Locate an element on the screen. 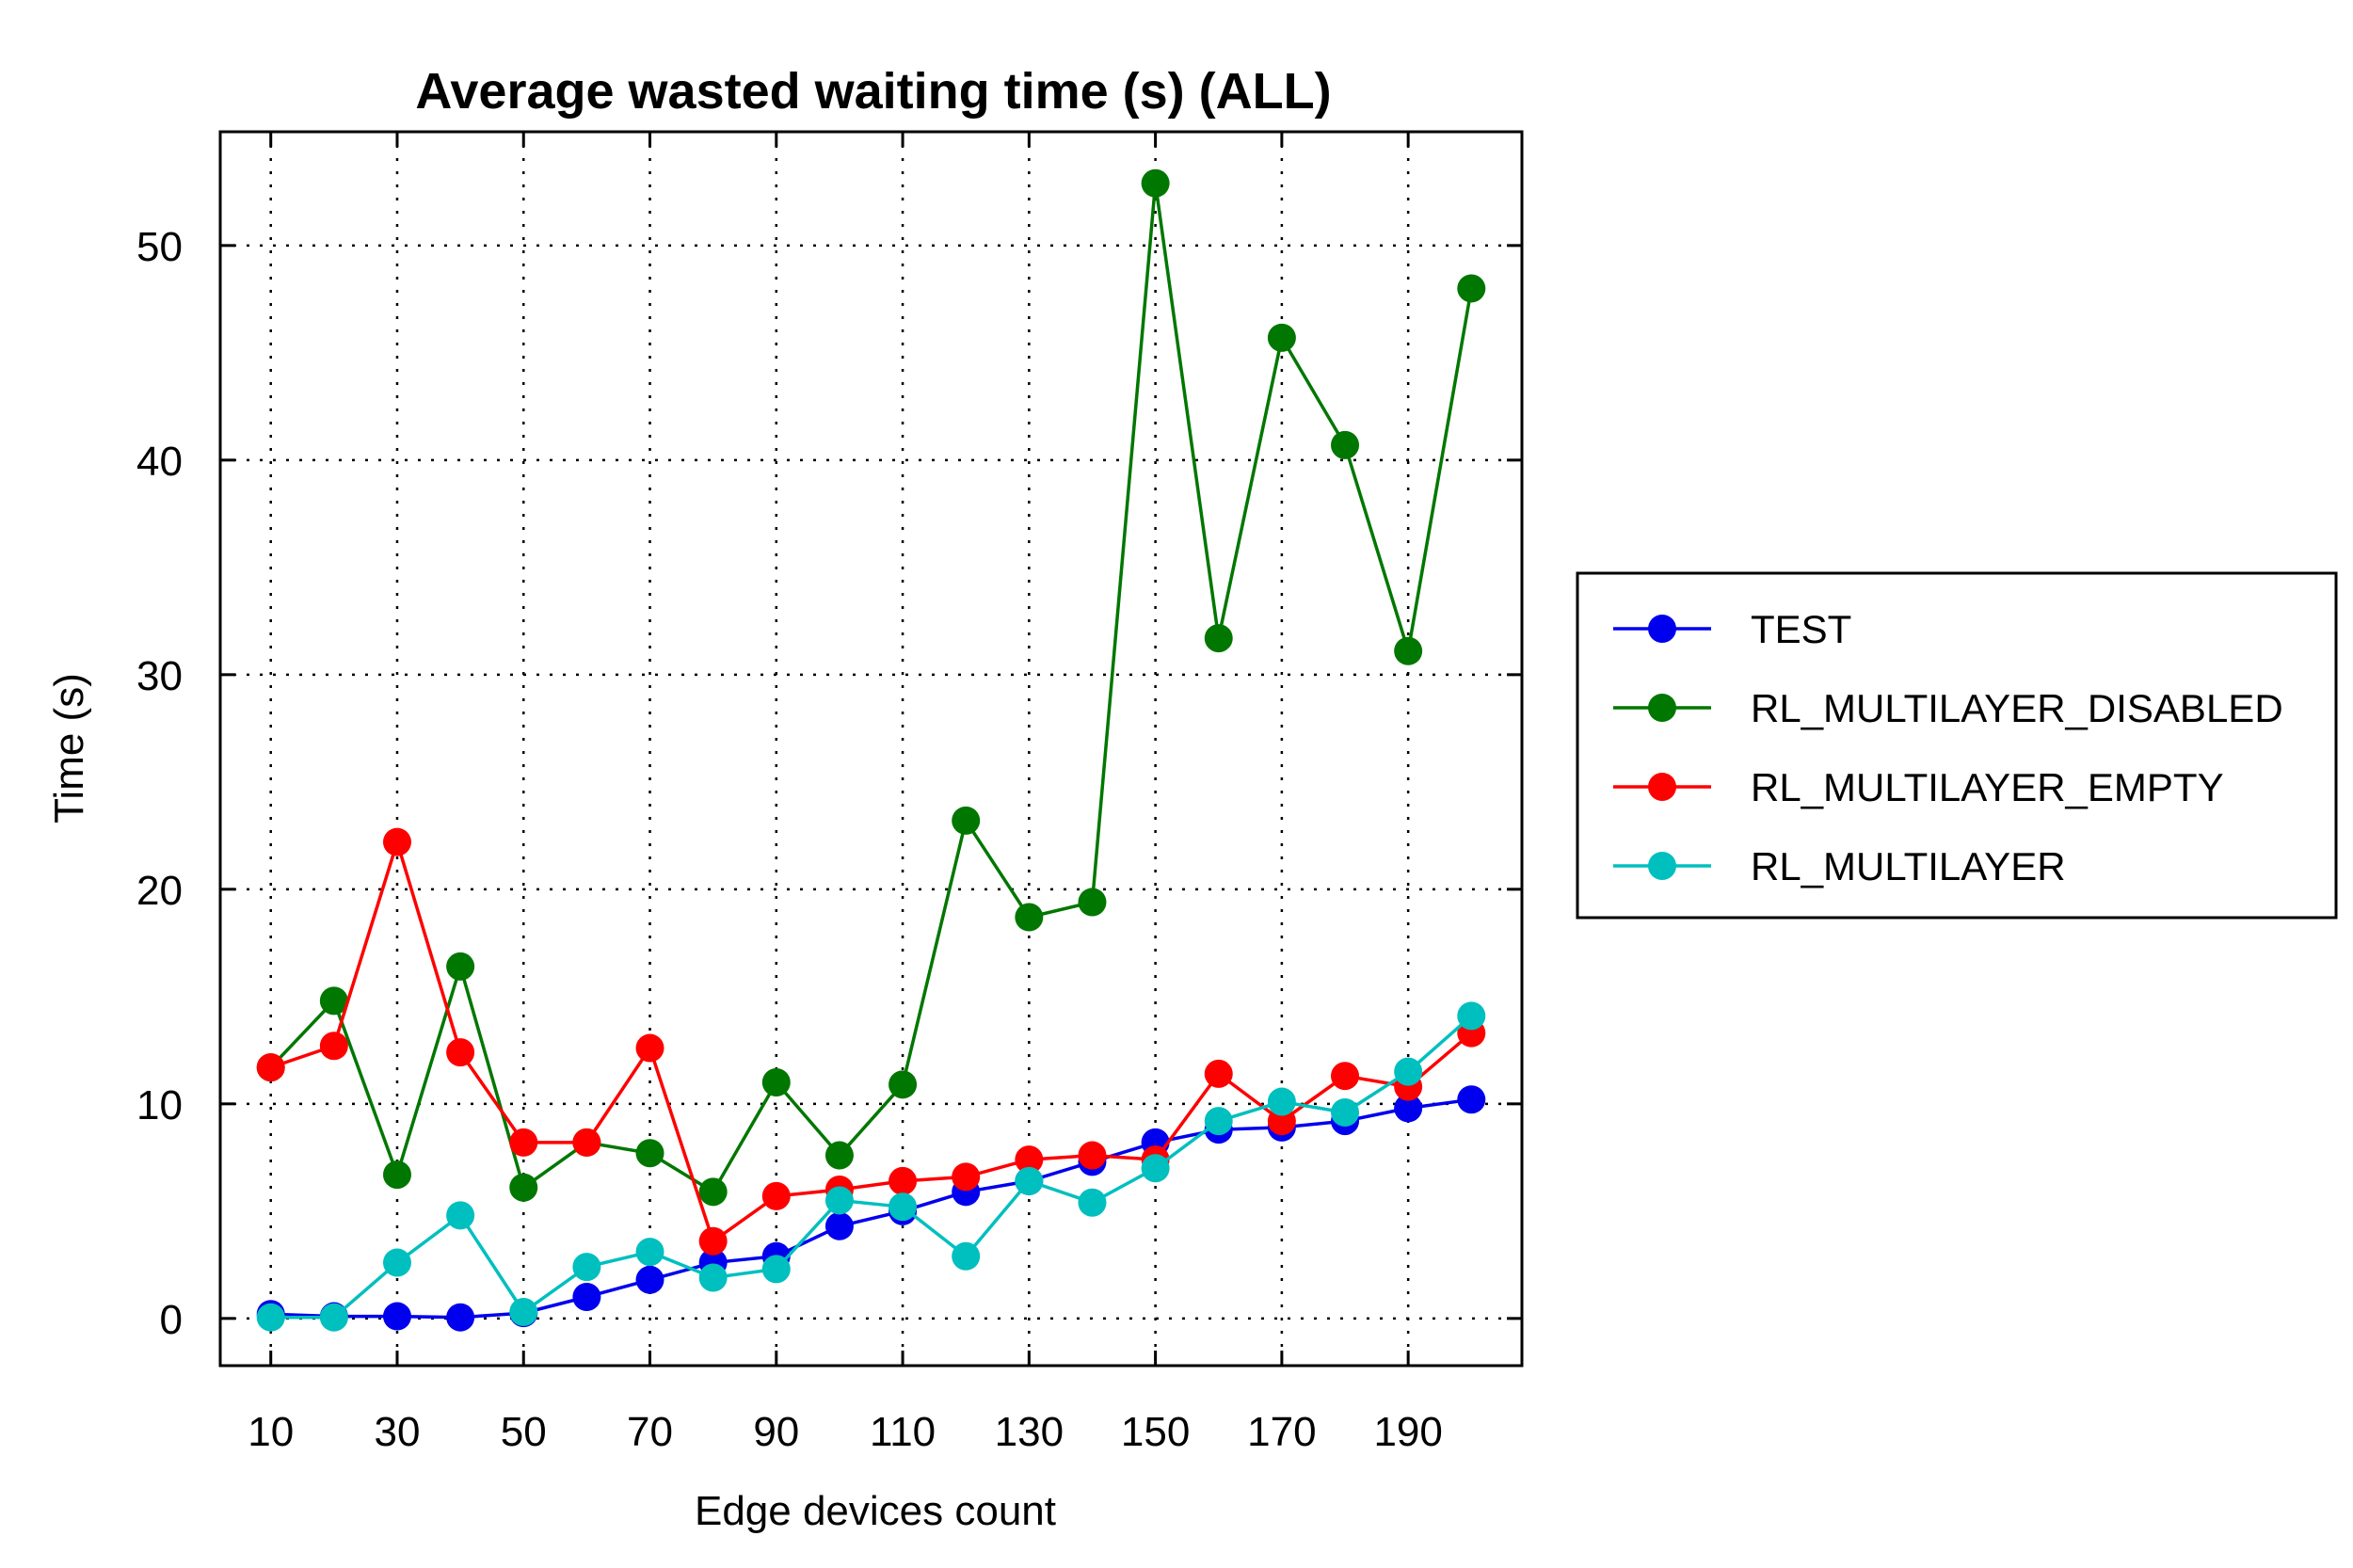 This screenshot has height=1568, width=2353. y-tick-label: 40 is located at coordinates (160, 462).